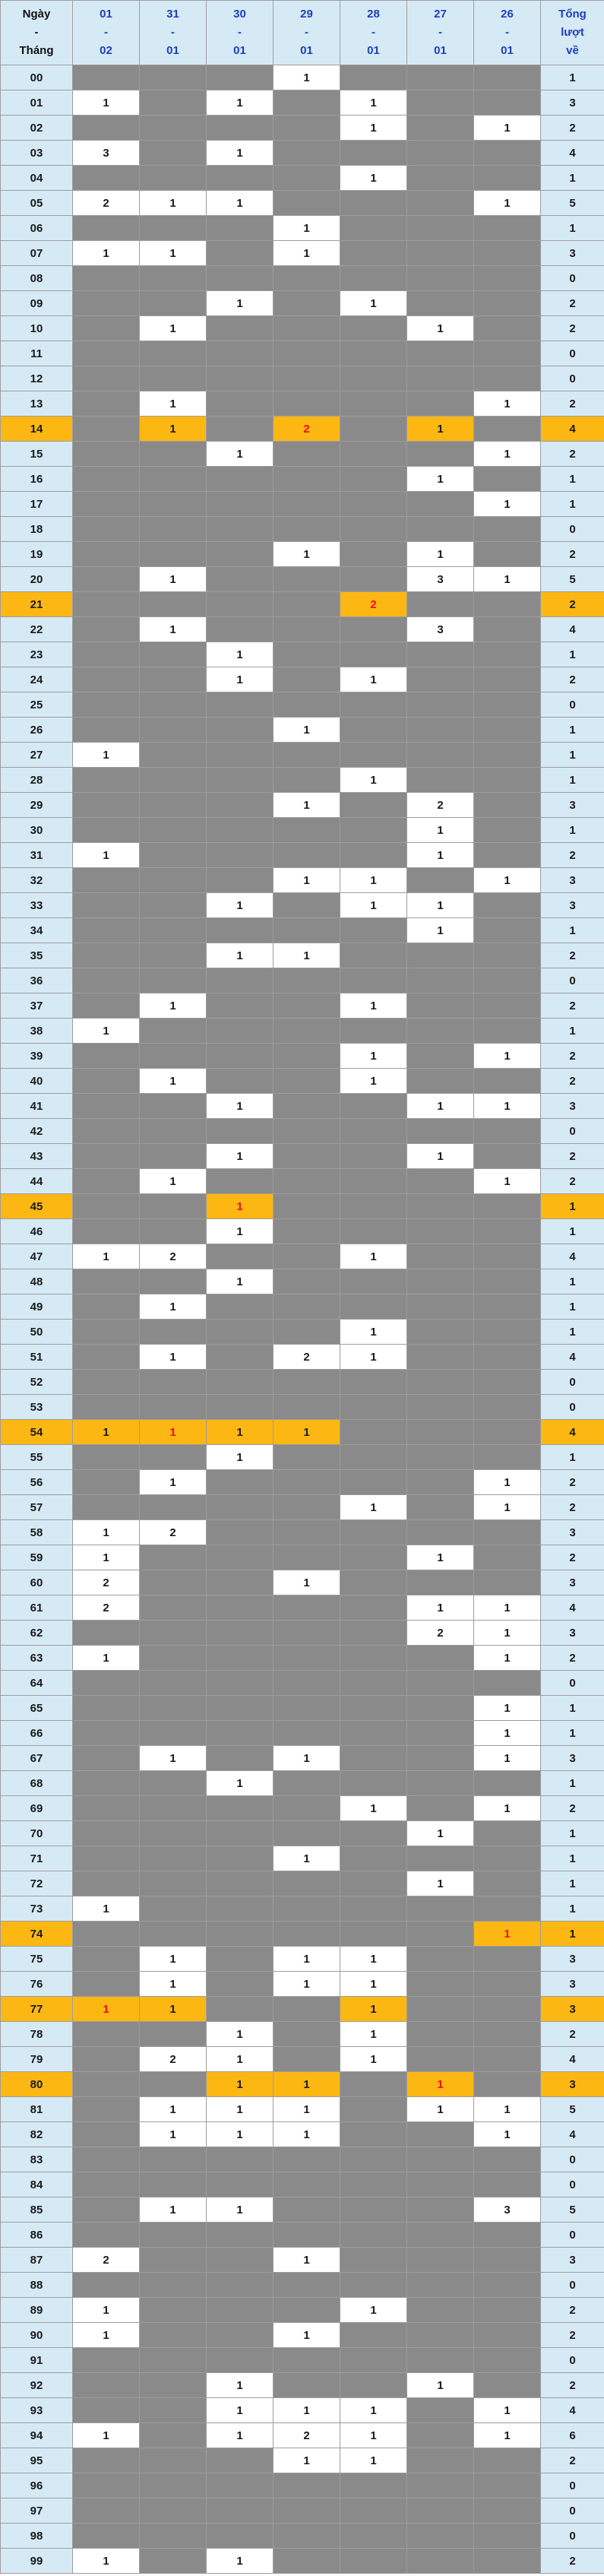 The height and width of the screenshot is (2576, 604). I want to click on row-number: 46, so click(36, 1231).